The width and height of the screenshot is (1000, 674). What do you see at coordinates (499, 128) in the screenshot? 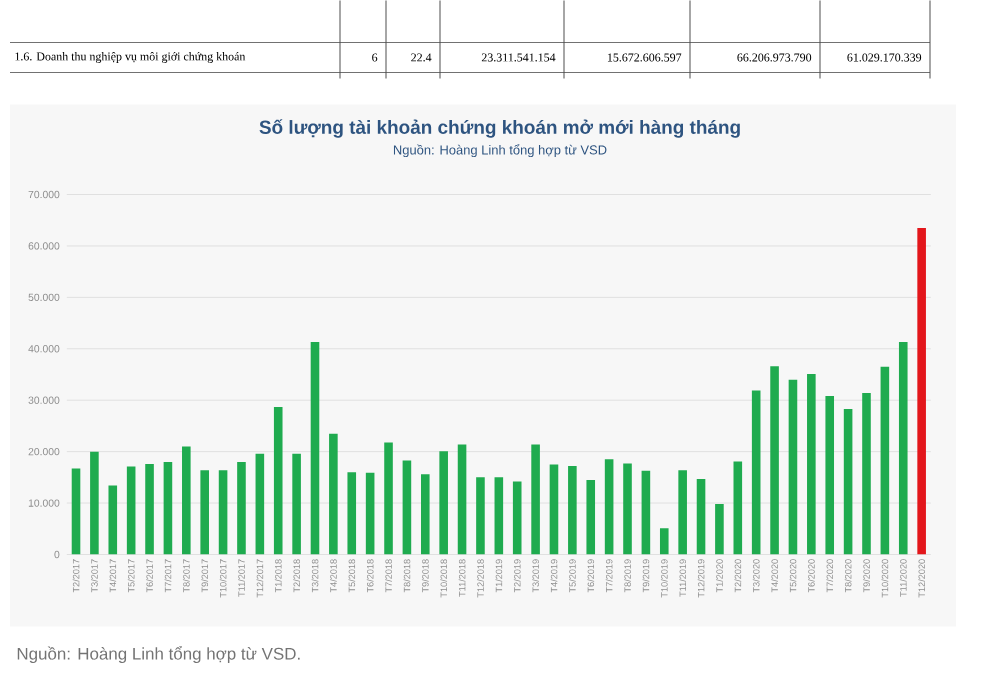
I see `chart-title: Số lượng tài khoản chứng khoán mở mới hàng tháng` at bounding box center [499, 128].